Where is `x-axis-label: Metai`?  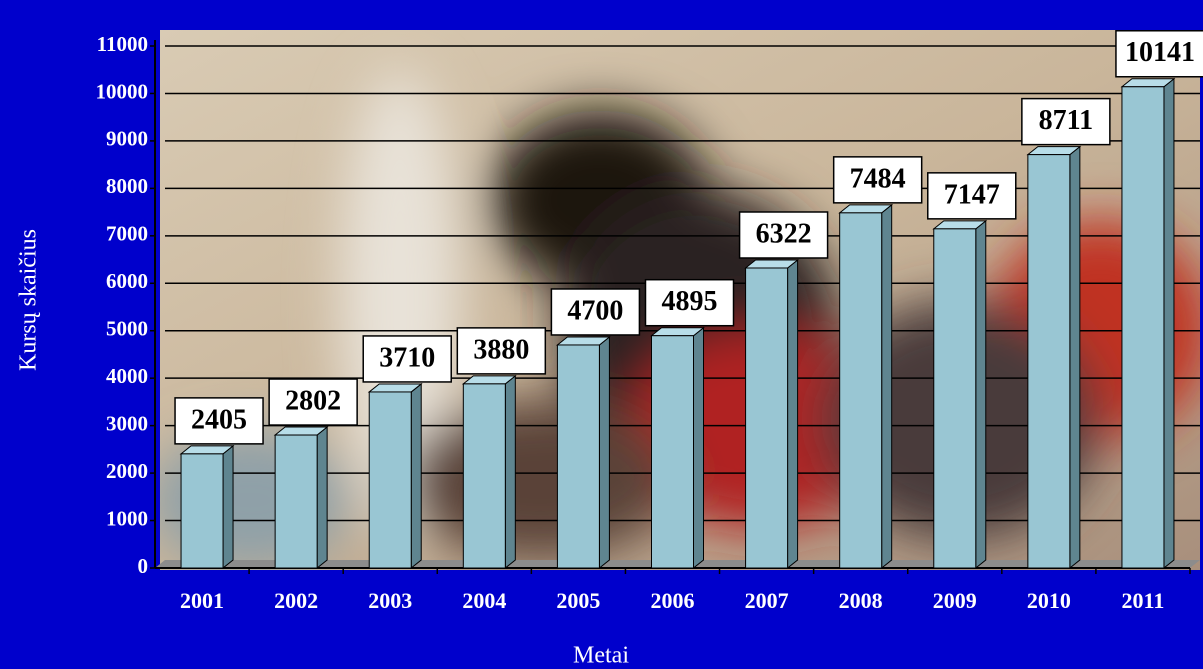
x-axis-label: Metai is located at coordinates (601, 656).